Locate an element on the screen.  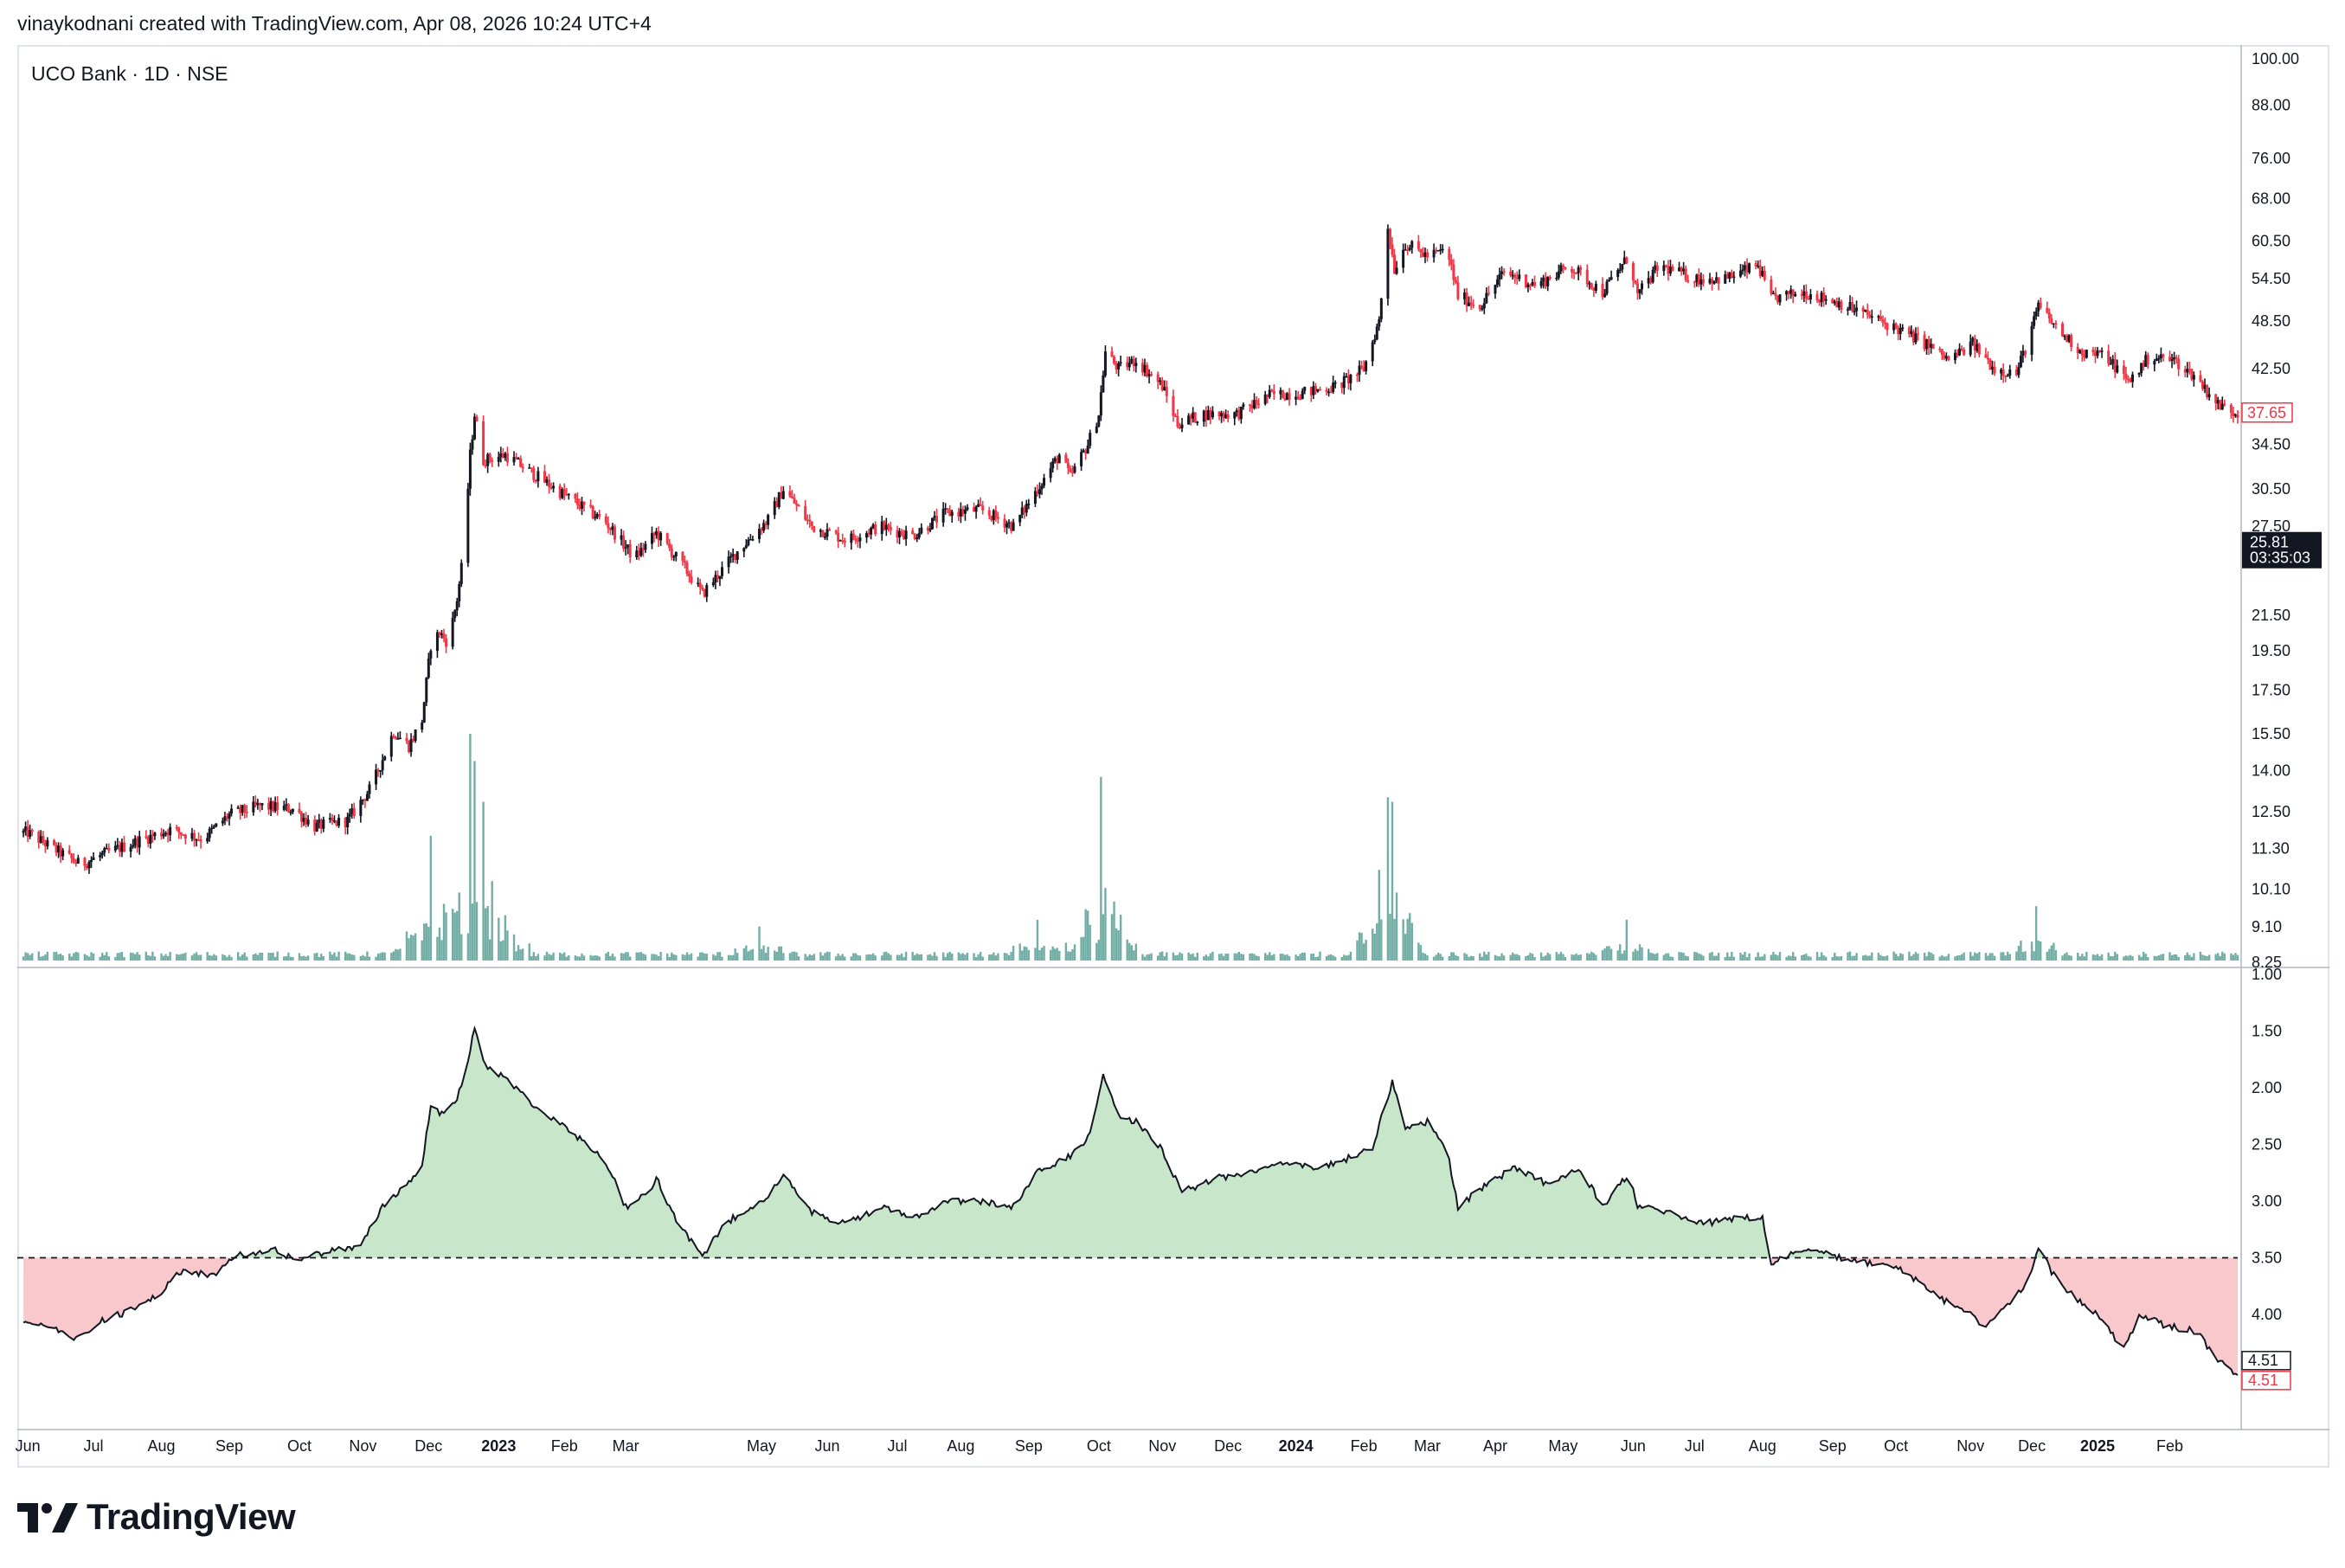
time-tick-label: Apr is located at coordinates (1495, 1446).